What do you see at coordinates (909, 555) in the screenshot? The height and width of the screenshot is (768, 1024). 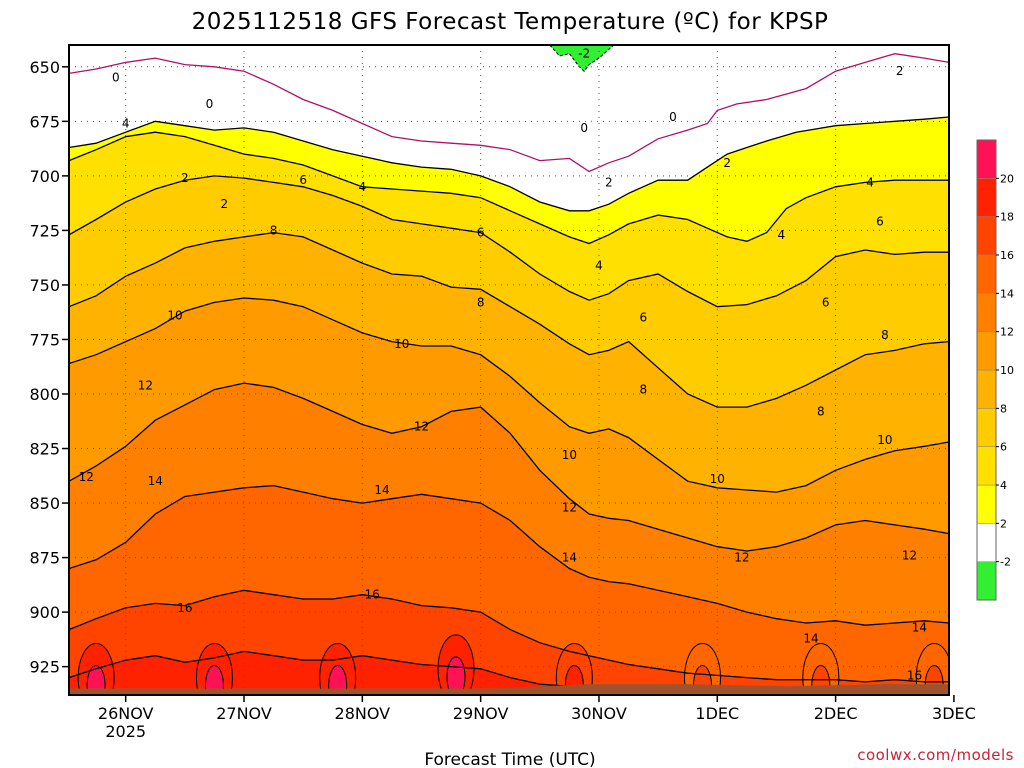 I see `contour-label-extra-20: 12` at bounding box center [909, 555].